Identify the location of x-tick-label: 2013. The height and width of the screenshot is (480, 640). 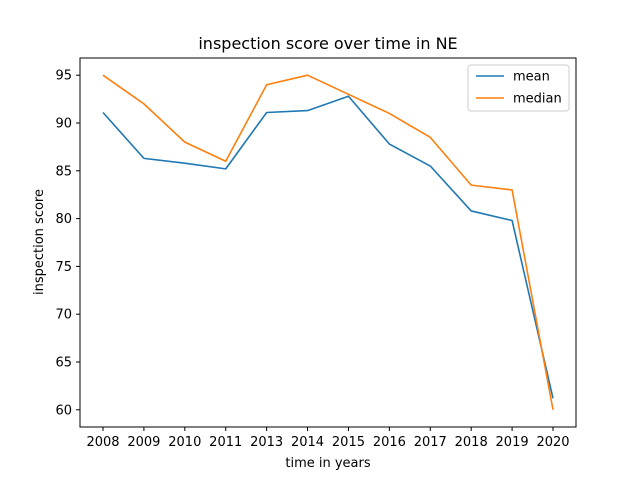
(266, 442).